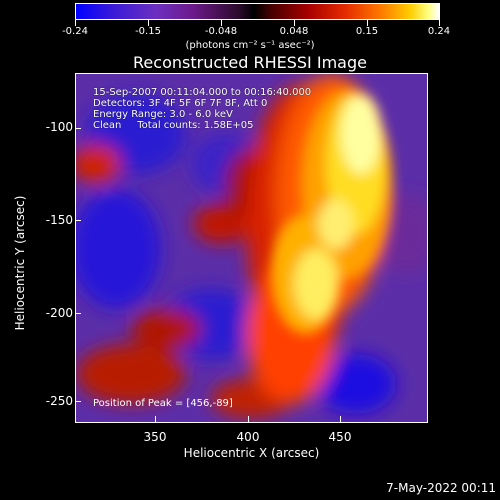 Image resolution: width=500 pixels, height=500 pixels. What do you see at coordinates (250, 62) in the screenshot?
I see `image-title: Reconstructed RHESSI Image` at bounding box center [250, 62].